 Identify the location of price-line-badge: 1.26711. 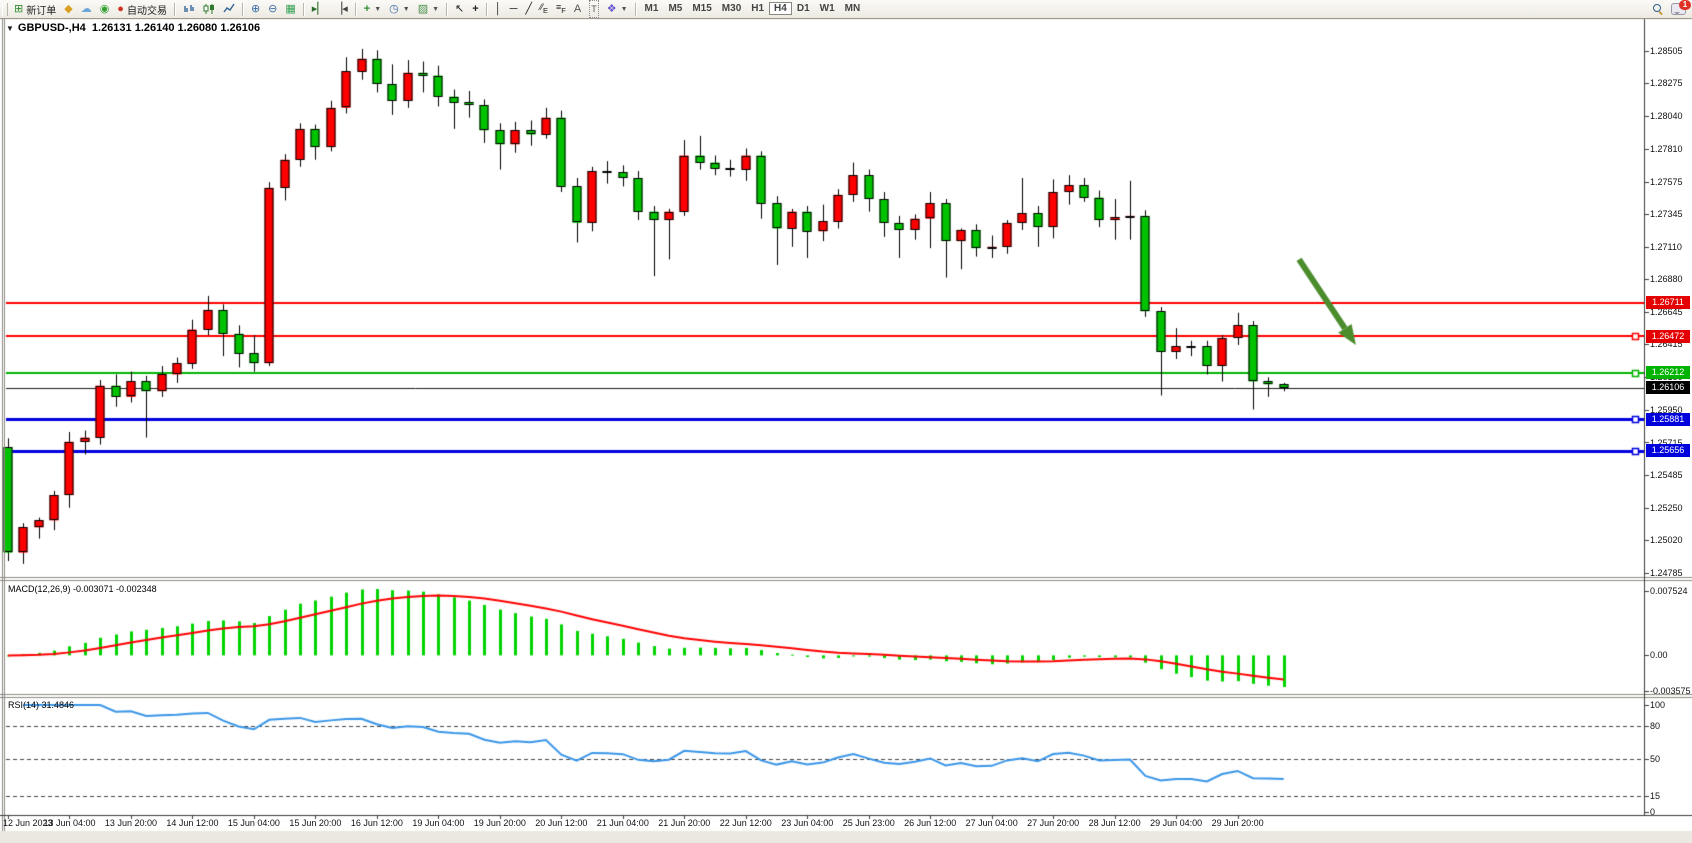
(1668, 303).